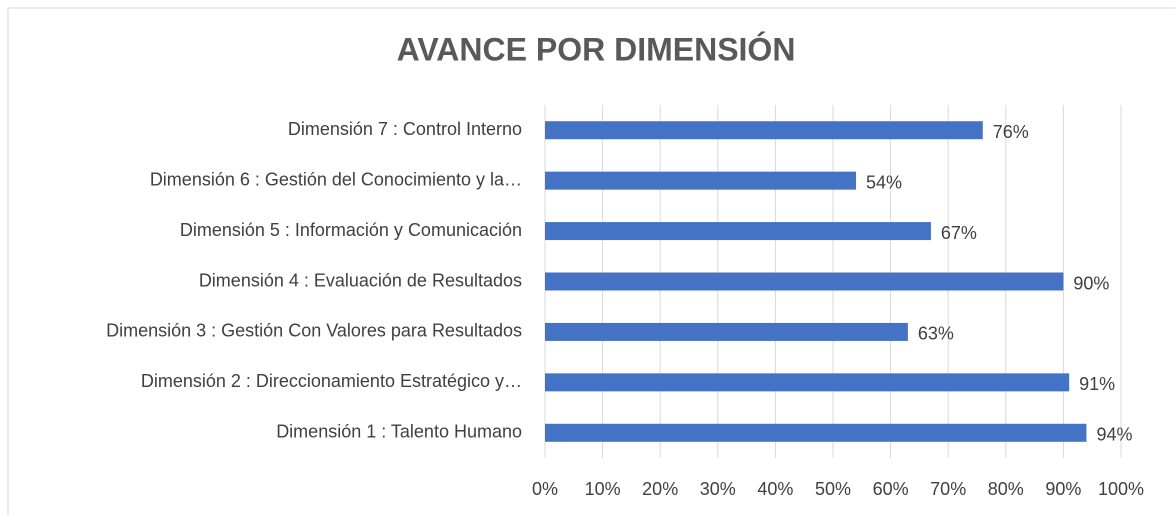 This screenshot has width=1175, height=515. I want to click on data-label: 63%, so click(936, 334).